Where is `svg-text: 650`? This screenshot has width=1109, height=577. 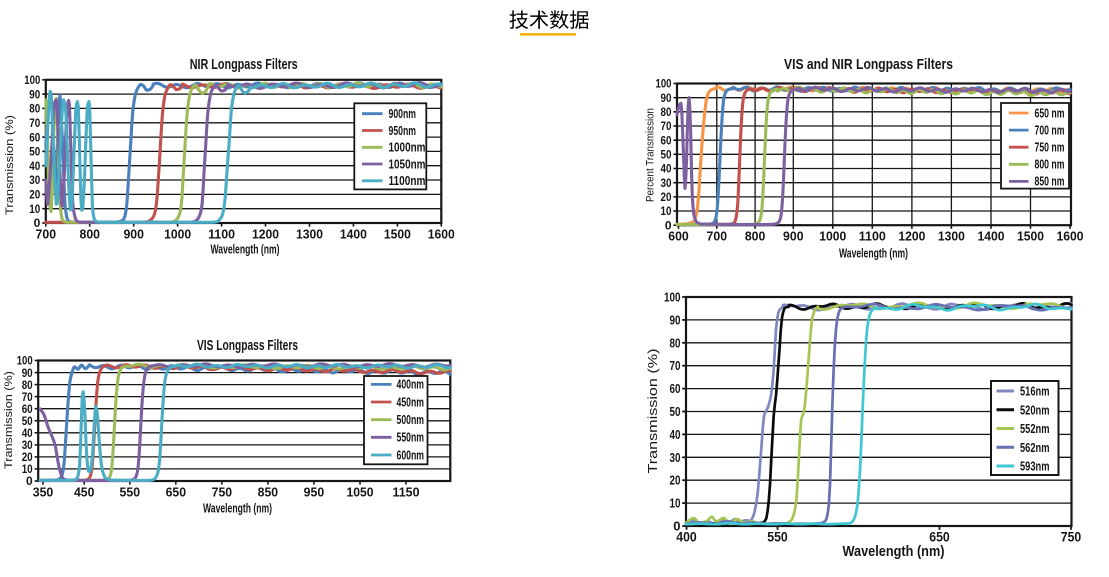 svg-text: 650 is located at coordinates (939, 537).